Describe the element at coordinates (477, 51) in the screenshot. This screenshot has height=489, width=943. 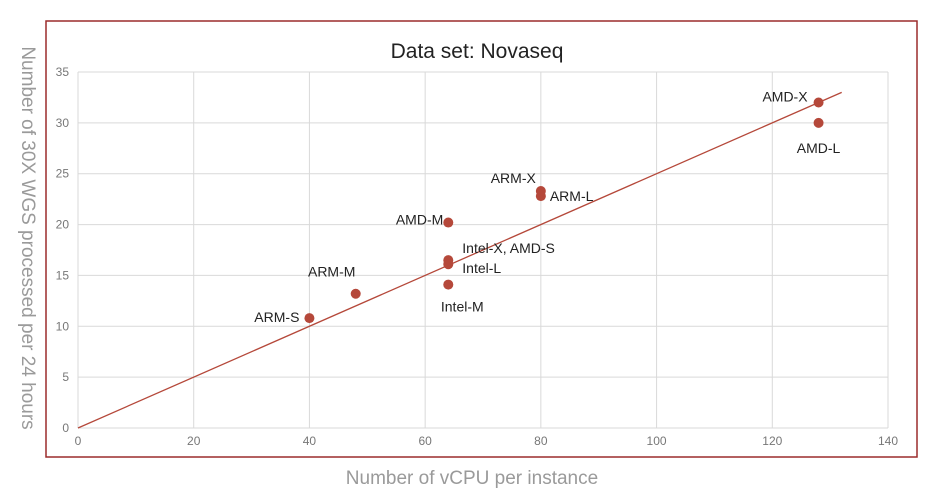
I see `chart-title: Data set: Novaseq` at that location.